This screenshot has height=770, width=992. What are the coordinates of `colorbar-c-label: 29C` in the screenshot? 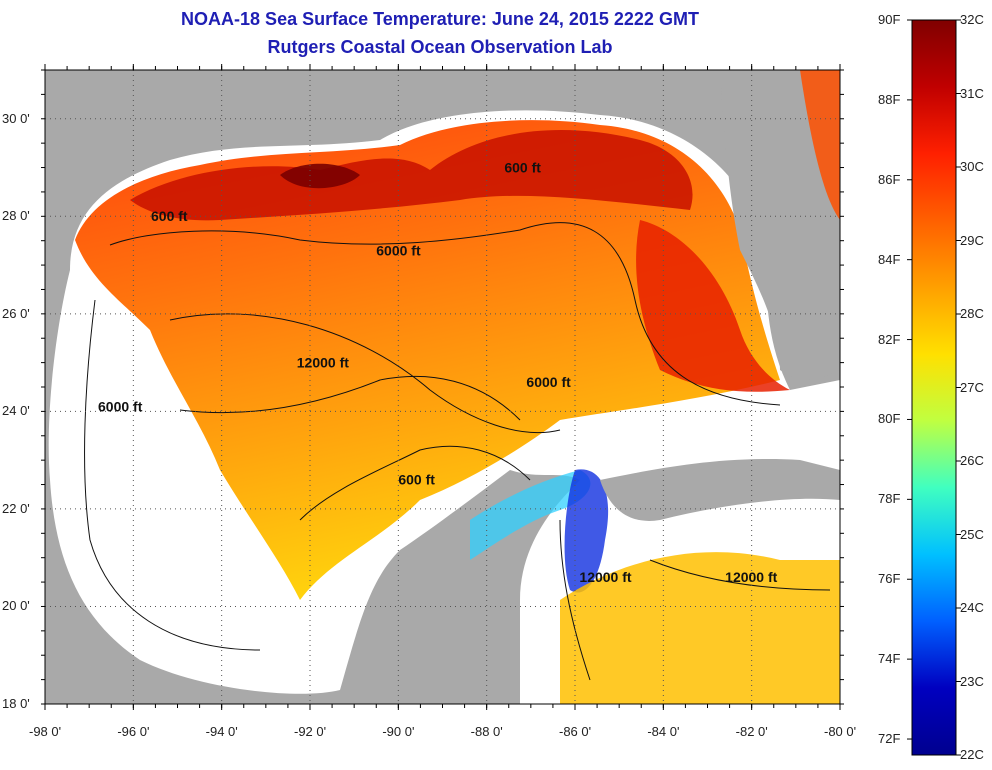 It's located at (972, 240).